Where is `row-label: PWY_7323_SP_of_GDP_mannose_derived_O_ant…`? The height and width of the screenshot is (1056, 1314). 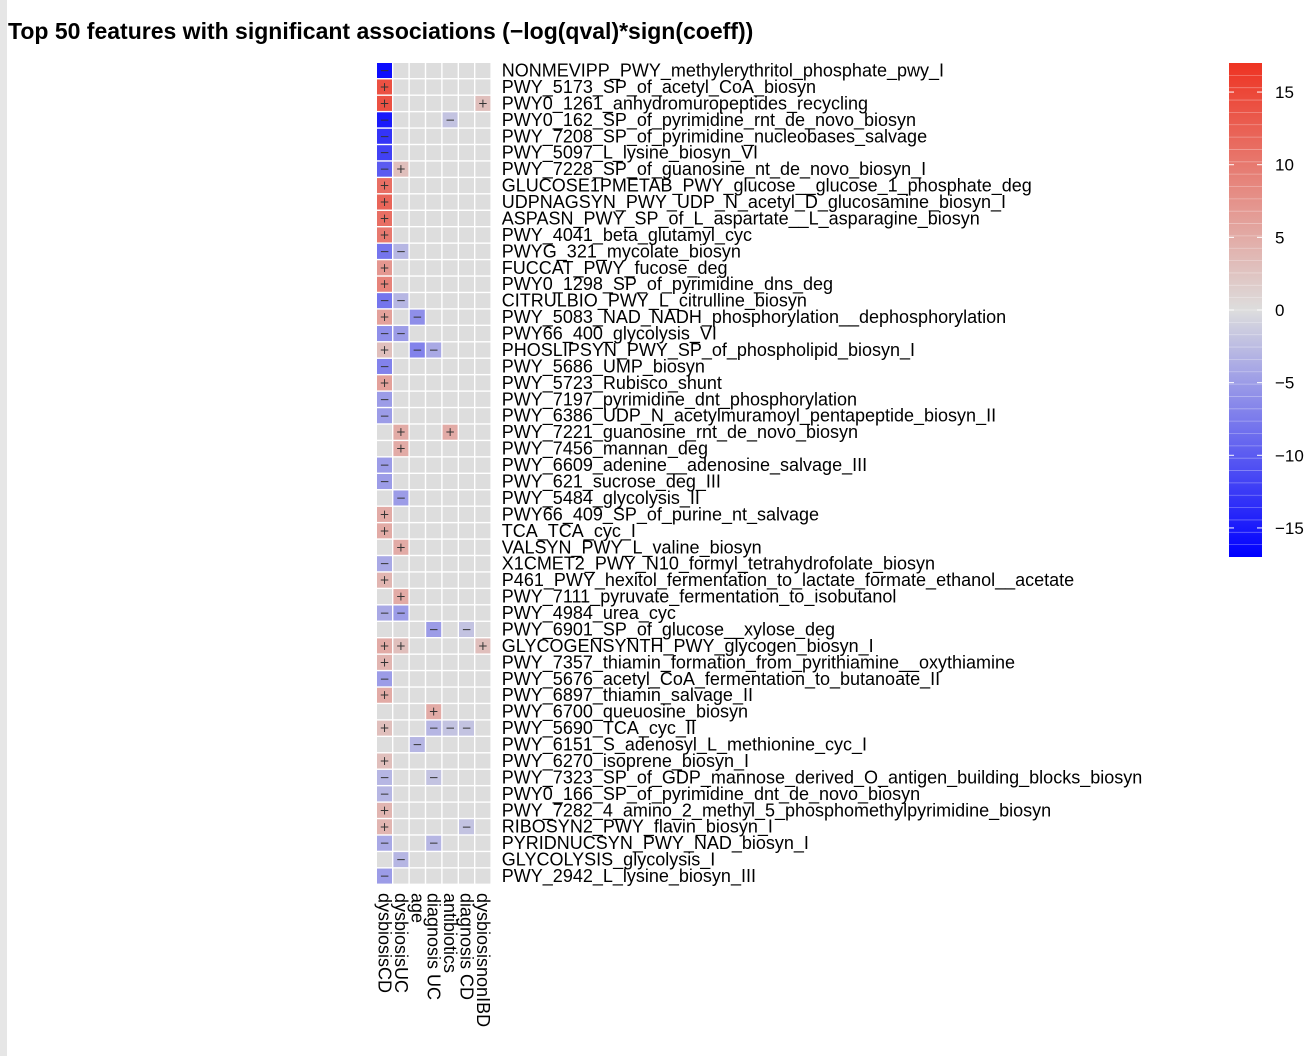 row-label: PWY_7323_SP_of_GDP_mannose_derived_O_ant… is located at coordinates (822, 777).